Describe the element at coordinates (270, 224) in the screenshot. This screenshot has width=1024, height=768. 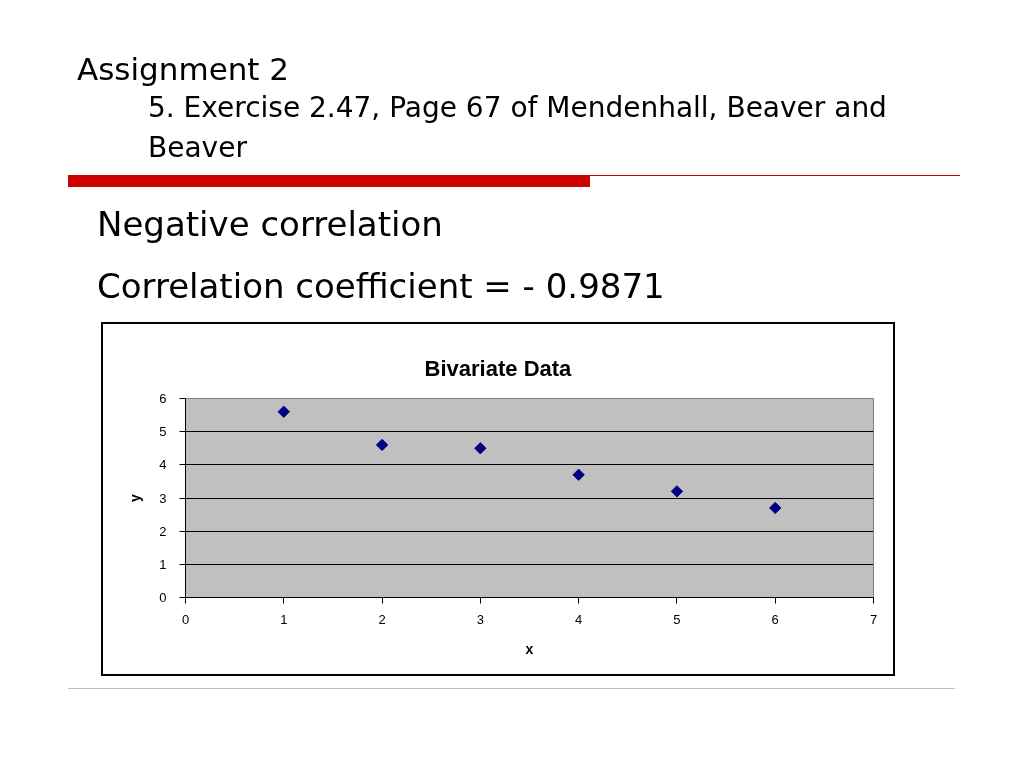
I see `text: Negative correlation` at that location.